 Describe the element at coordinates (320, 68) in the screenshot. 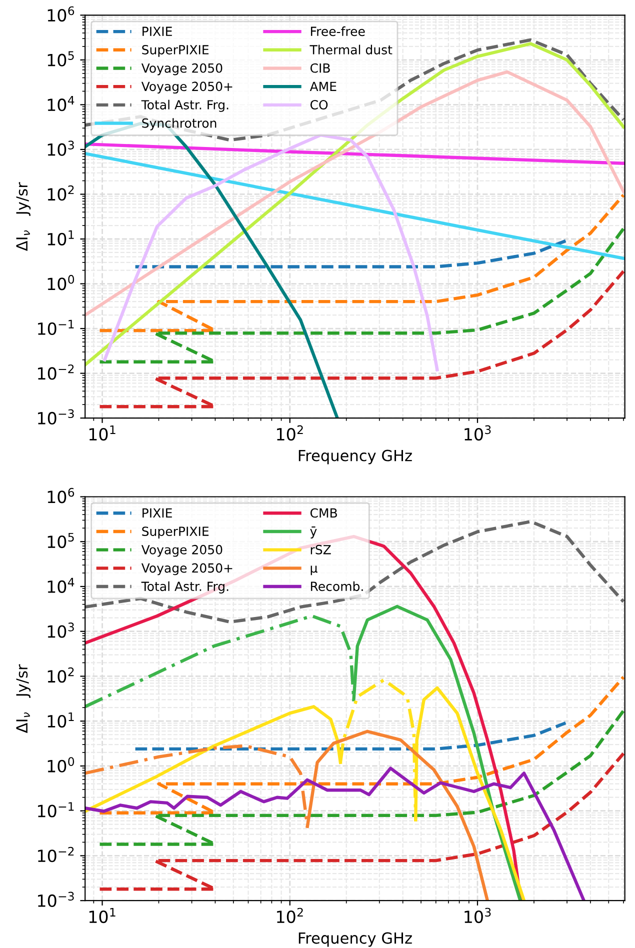

I see `legend-label: CIB` at that location.